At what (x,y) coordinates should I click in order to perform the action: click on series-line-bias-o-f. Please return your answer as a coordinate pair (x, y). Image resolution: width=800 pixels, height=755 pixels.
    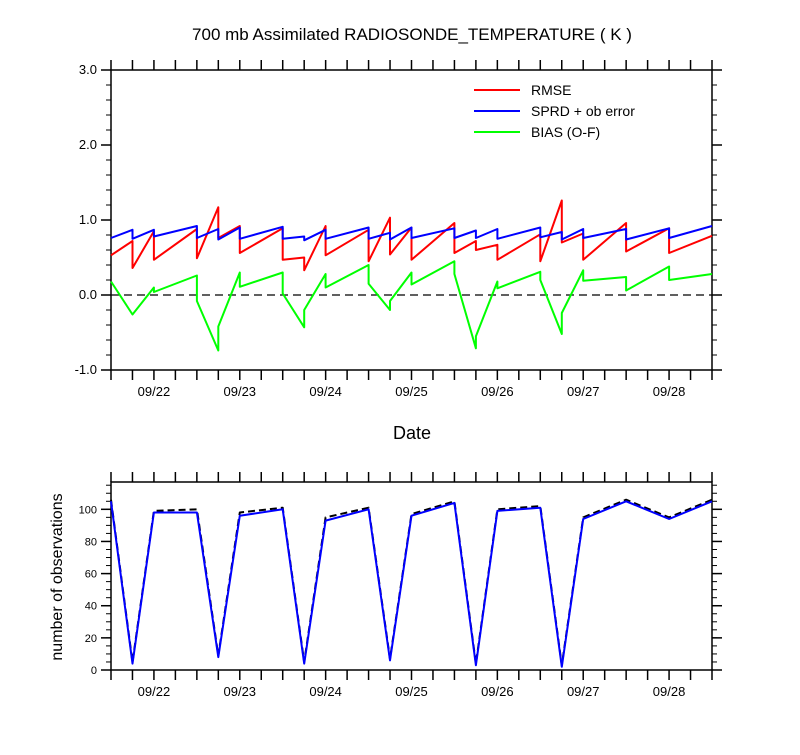
    Looking at the image, I should click on (411, 306).